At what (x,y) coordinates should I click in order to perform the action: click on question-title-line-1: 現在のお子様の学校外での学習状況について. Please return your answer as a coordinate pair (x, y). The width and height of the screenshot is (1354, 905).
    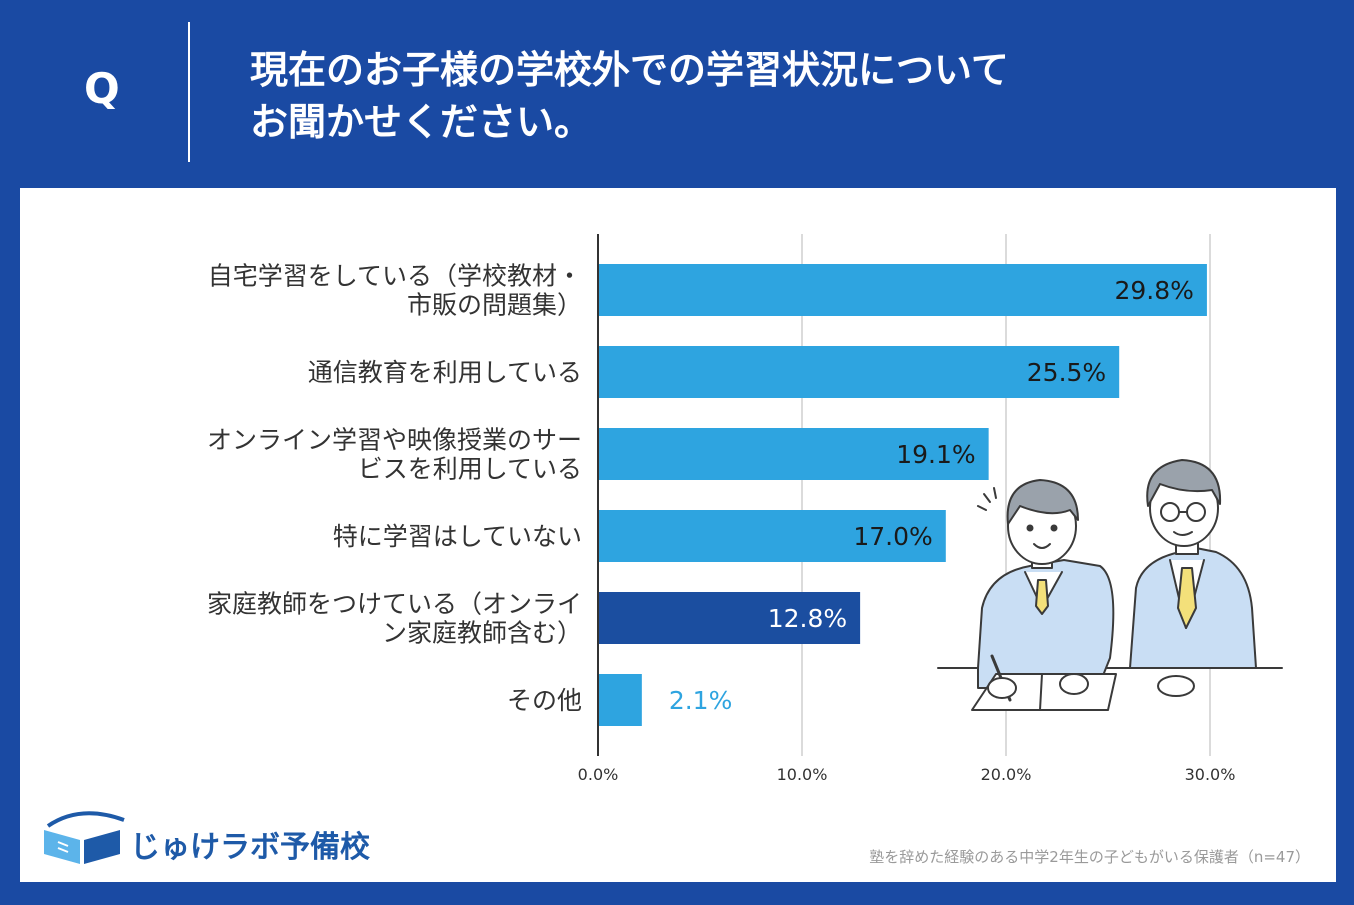
    Looking at the image, I should click on (629, 70).